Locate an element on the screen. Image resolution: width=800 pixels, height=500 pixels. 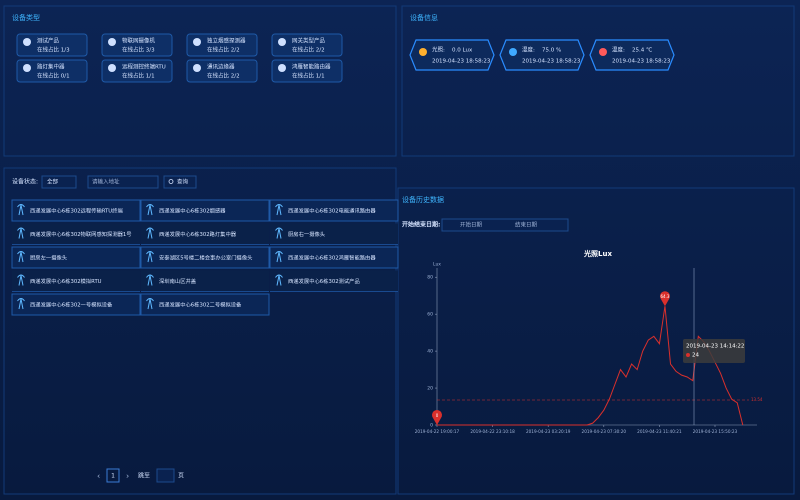
page-number: 1 is located at coordinates (113, 476).